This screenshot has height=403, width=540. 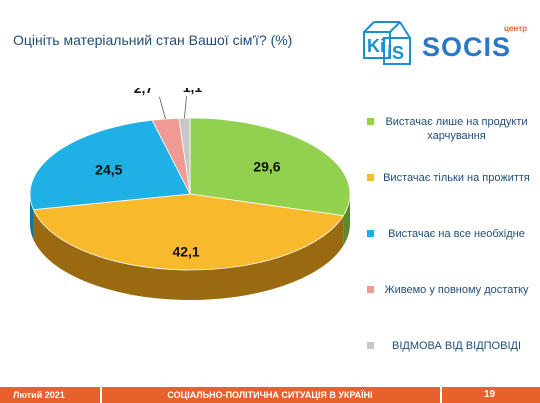 I want to click on legend-item-necessary: Вистачає на все необхідне, so click(x=452, y=234).